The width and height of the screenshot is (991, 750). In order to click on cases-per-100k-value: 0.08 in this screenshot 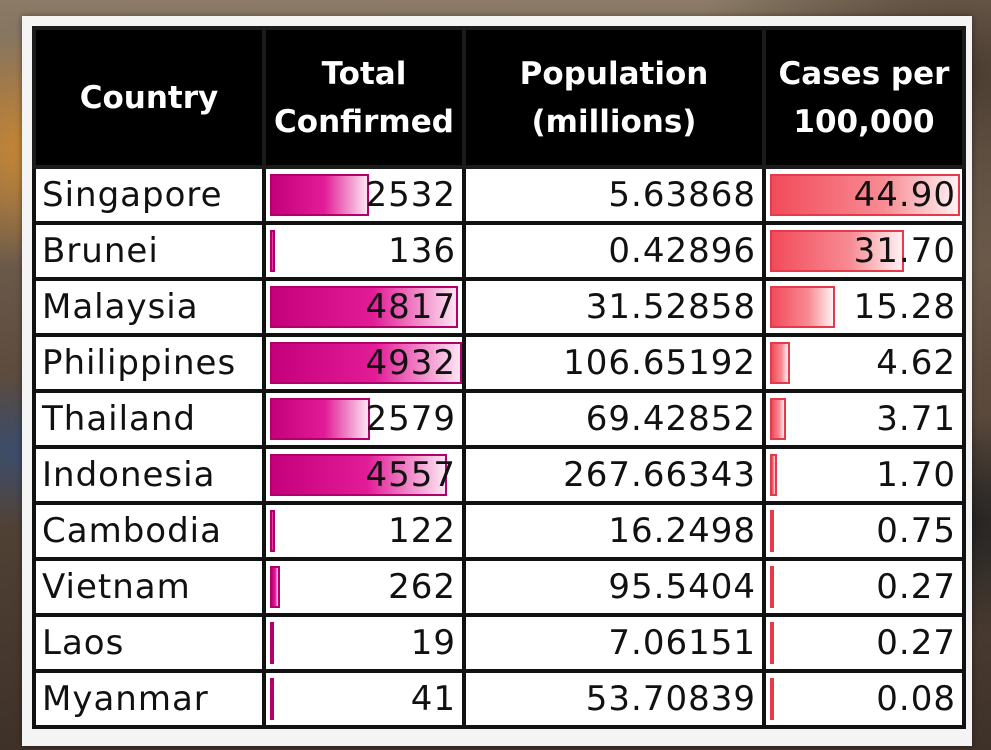, I will do `click(916, 699)`.